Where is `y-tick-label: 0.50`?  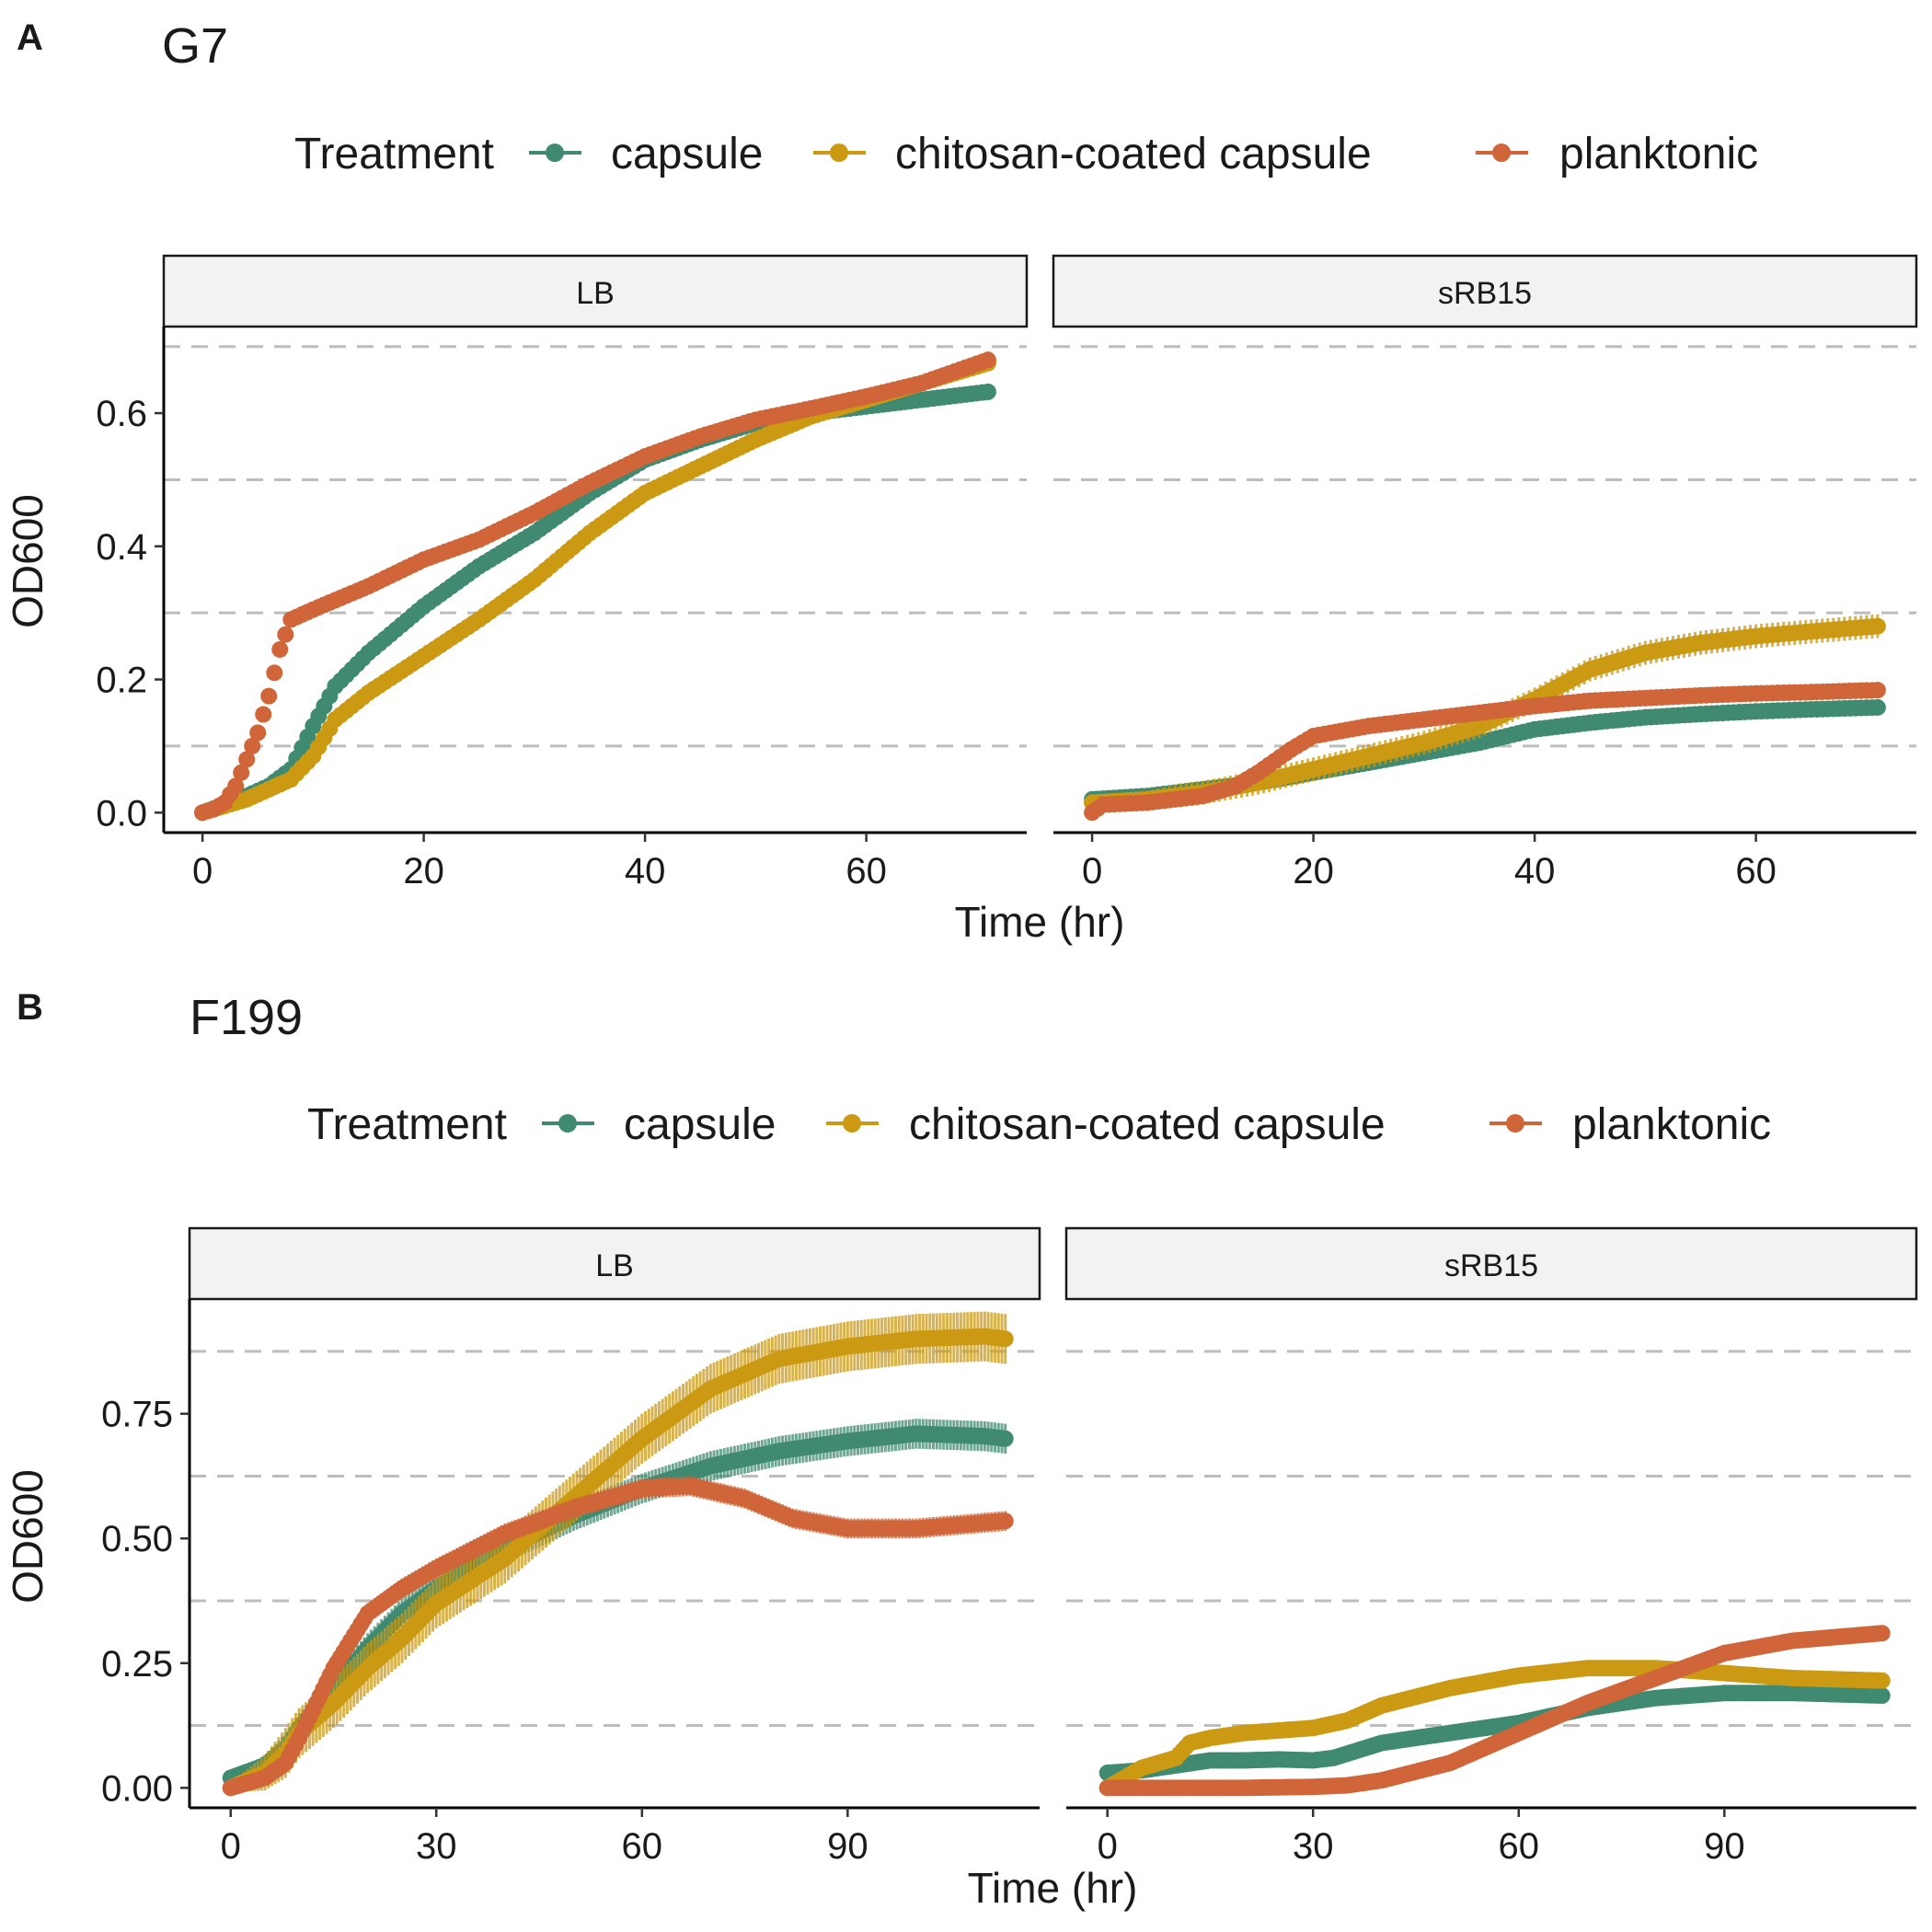
y-tick-label: 0.50 is located at coordinates (137, 1539).